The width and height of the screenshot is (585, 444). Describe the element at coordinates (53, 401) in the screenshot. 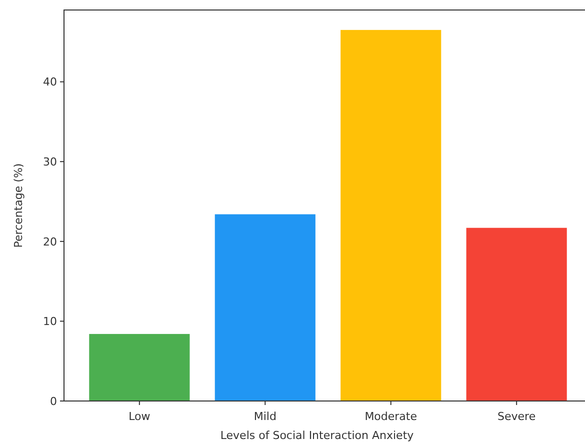

I see `y-tick-label: 0` at that location.